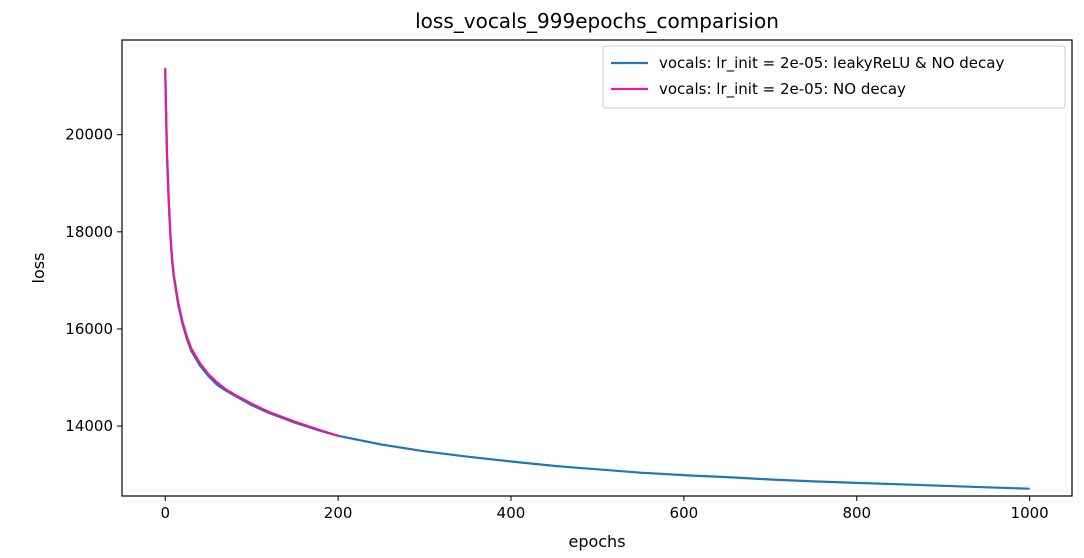  What do you see at coordinates (89, 426) in the screenshot?
I see `y-tick-label: 14000` at bounding box center [89, 426].